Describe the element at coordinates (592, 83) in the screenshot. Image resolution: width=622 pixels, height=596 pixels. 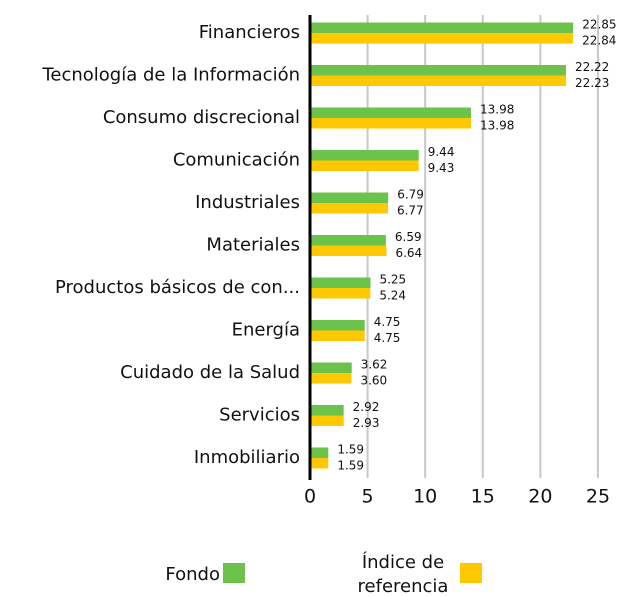
I see `value-label: 22.23` at that location.